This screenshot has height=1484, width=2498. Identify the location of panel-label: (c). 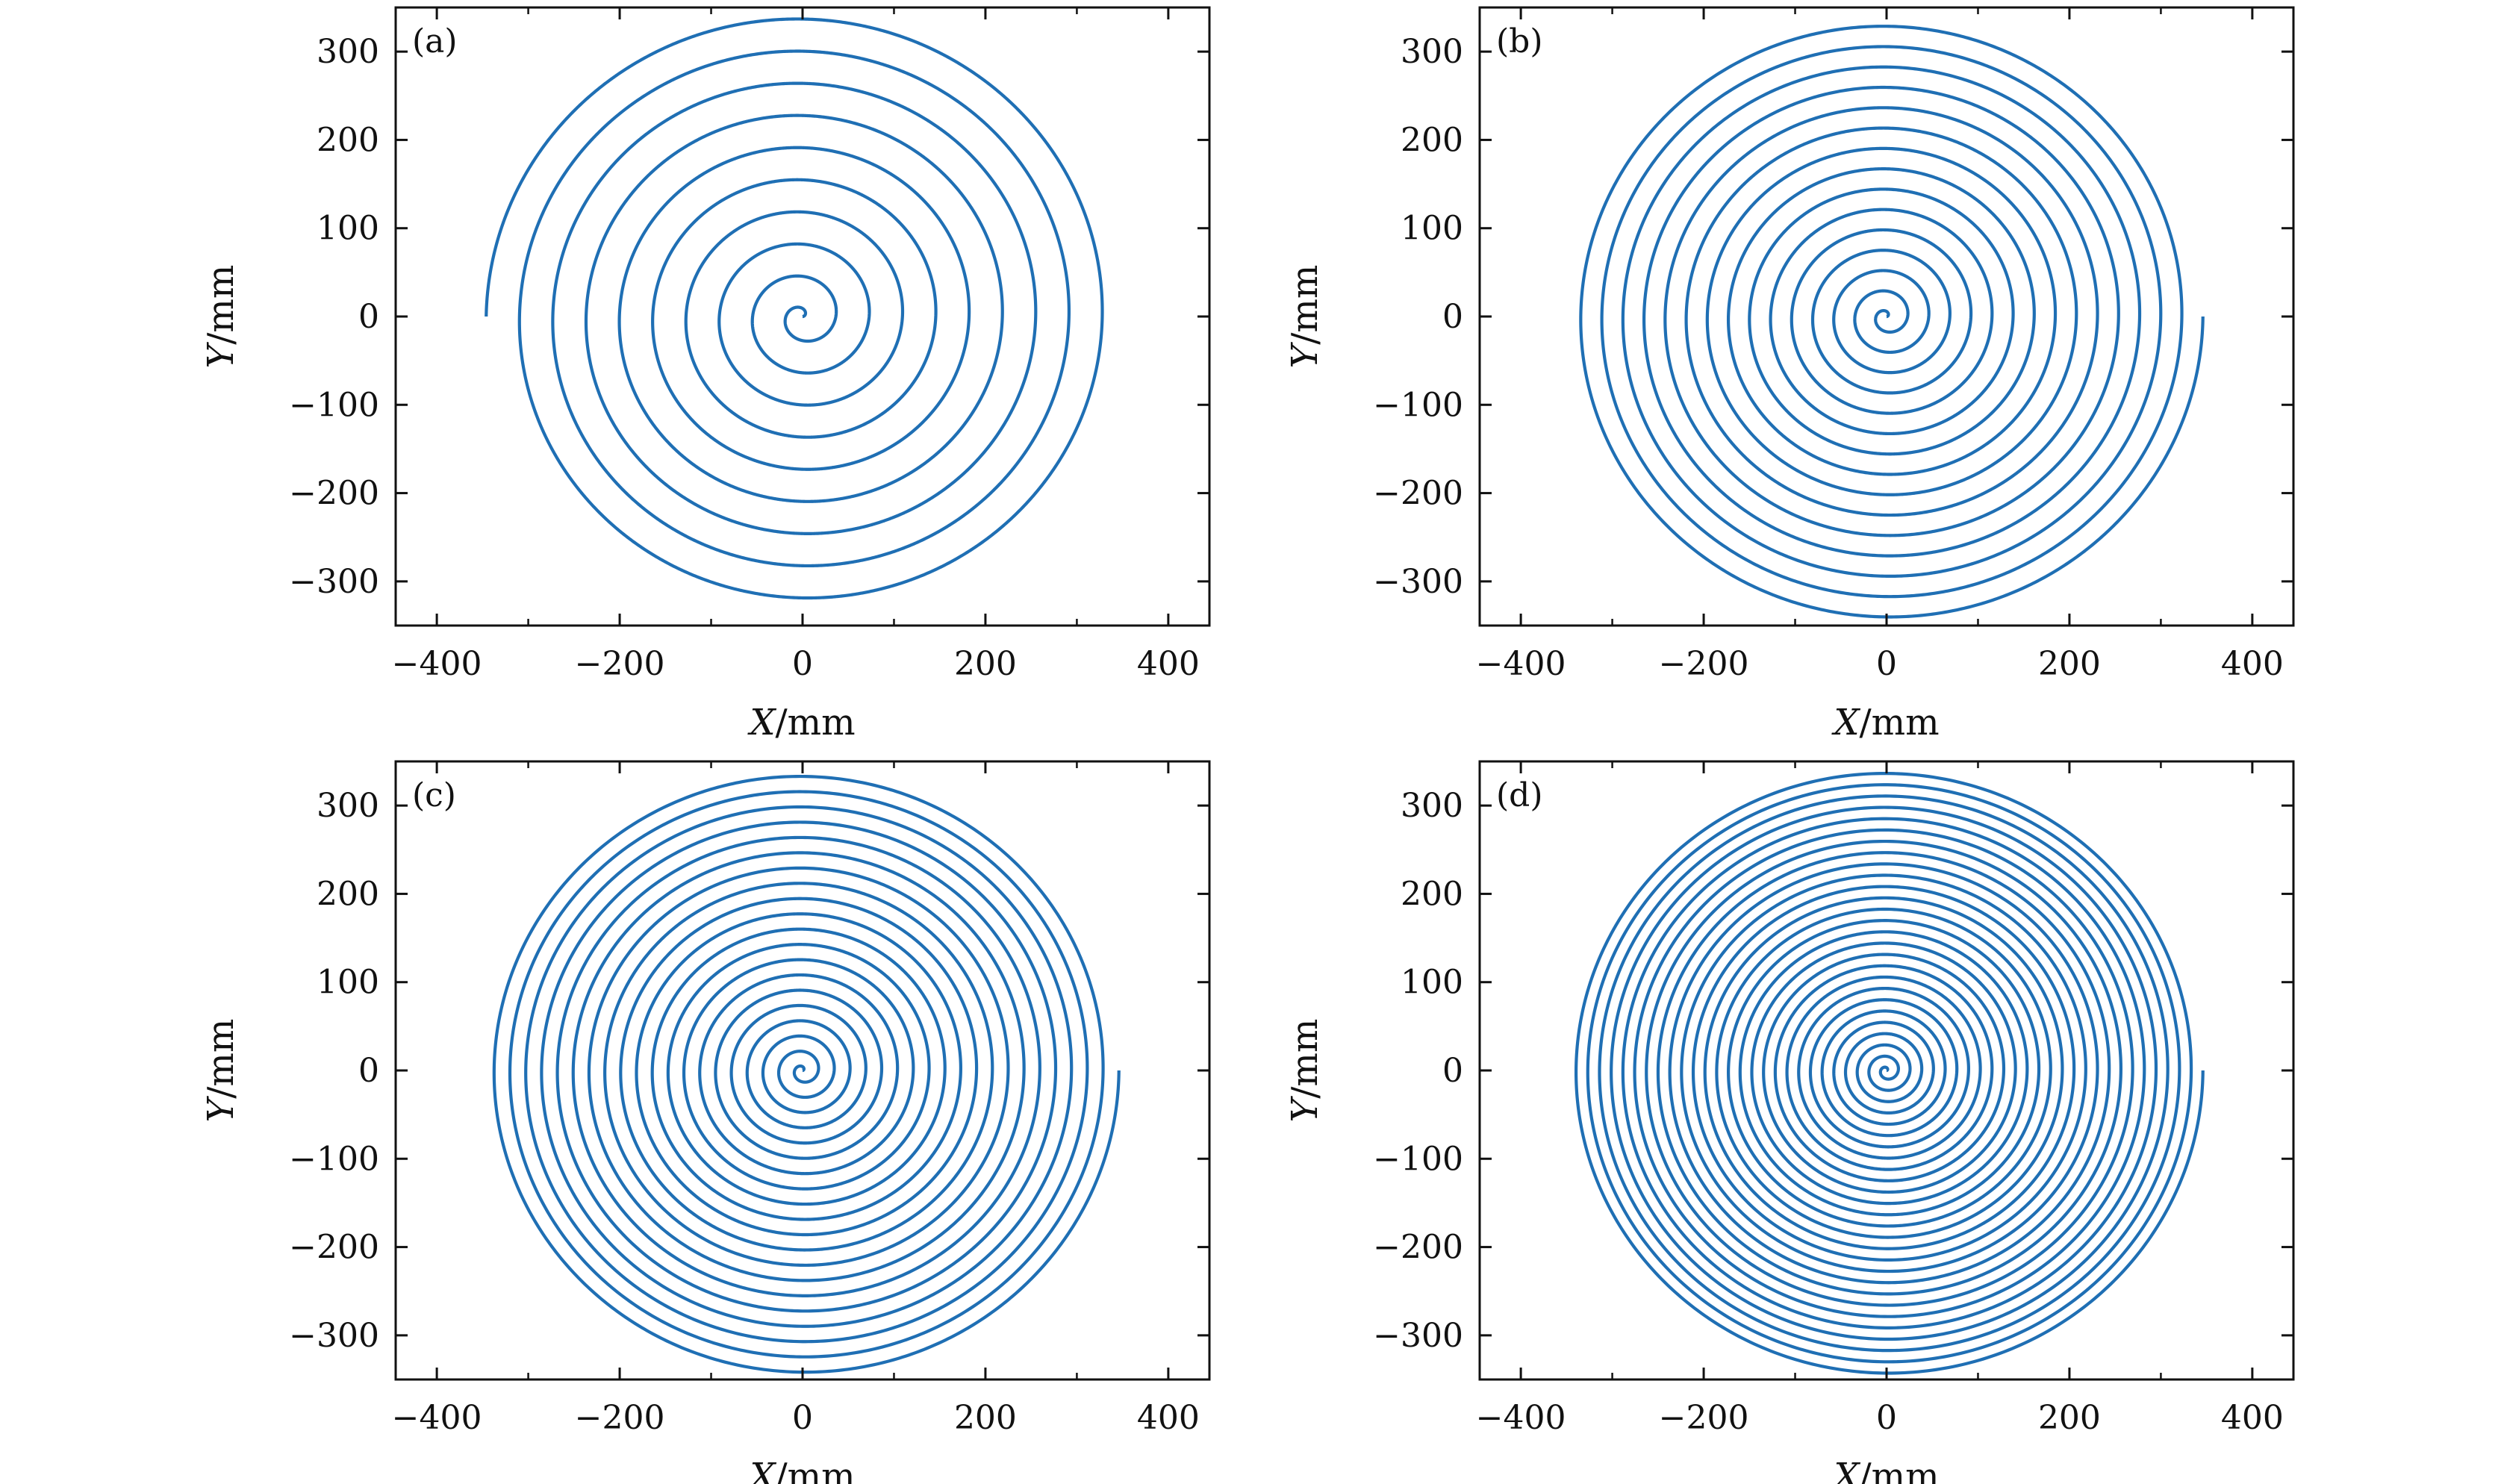
(434, 795).